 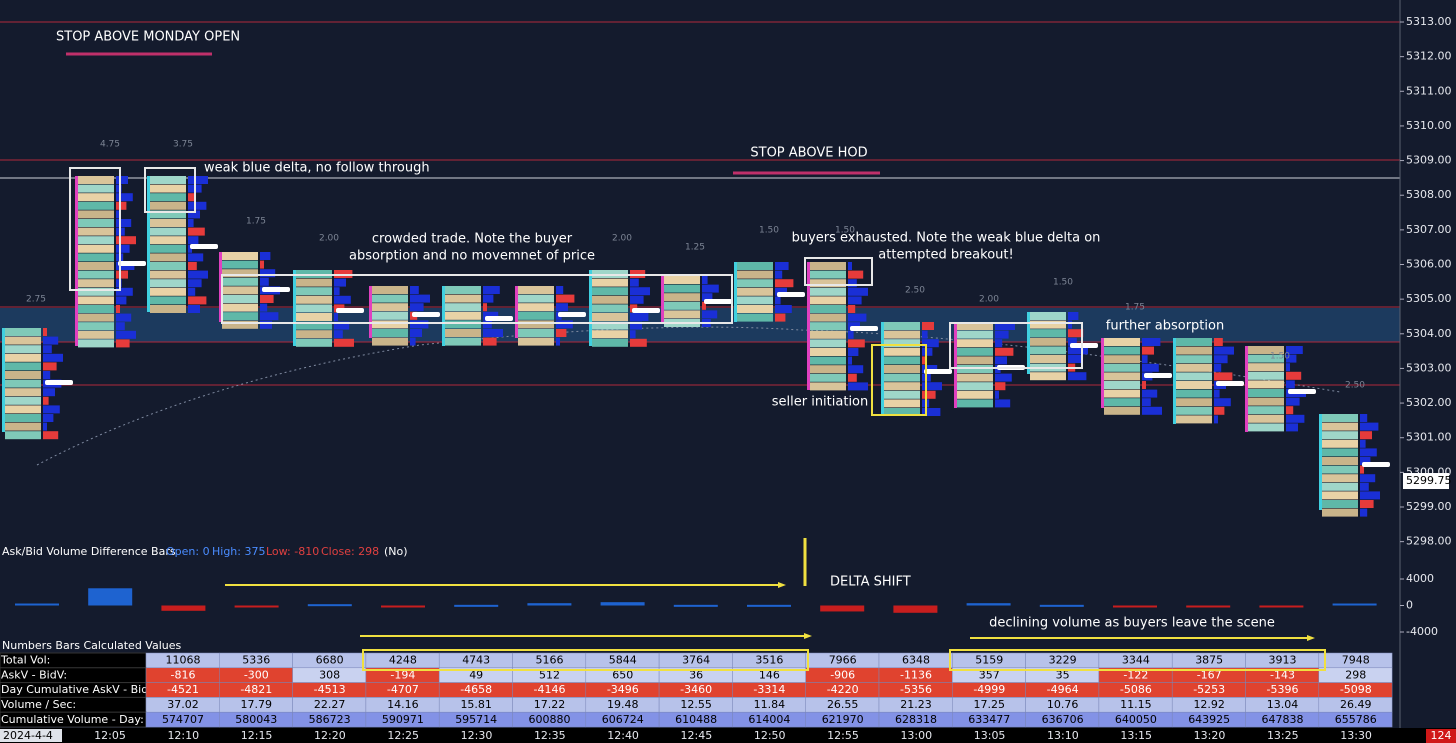 What do you see at coordinates (472, 256) in the screenshot?
I see `annotation: absorption and no movemnet of price` at bounding box center [472, 256].